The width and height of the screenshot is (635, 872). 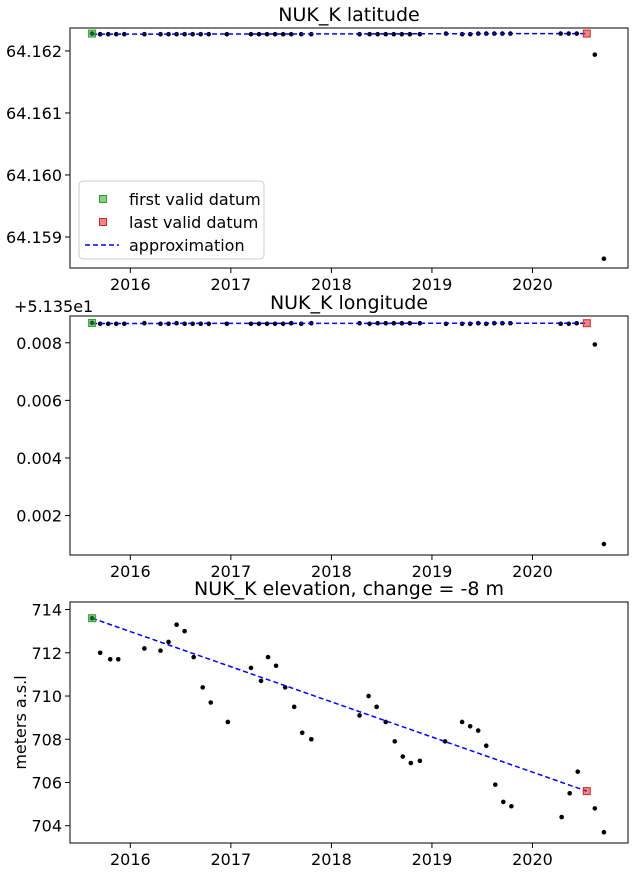 I want to click on chart-title: NUK_K latitude, so click(x=348, y=15).